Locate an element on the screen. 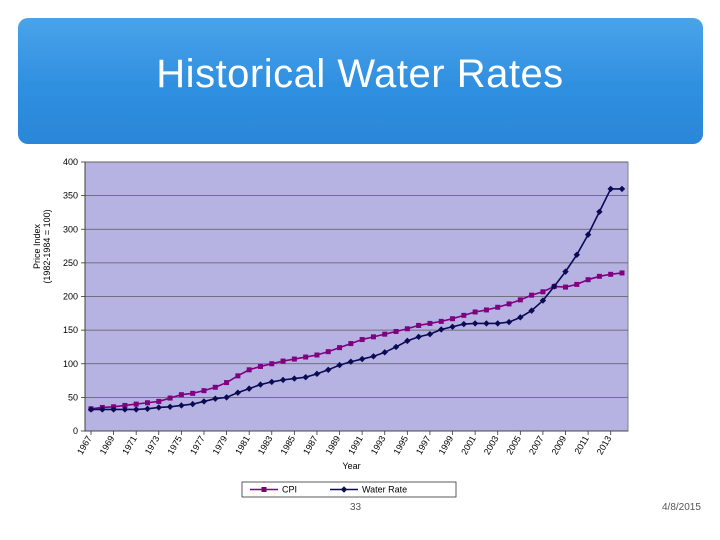 The image size is (720, 540). y-tick-label: 350 is located at coordinates (70, 196).